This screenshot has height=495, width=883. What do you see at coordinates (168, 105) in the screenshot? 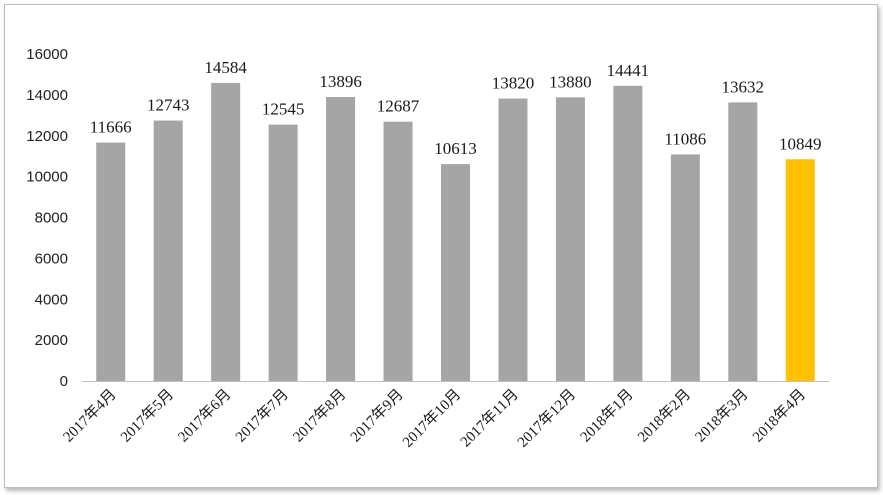
I see `data-label: 12743` at bounding box center [168, 105].